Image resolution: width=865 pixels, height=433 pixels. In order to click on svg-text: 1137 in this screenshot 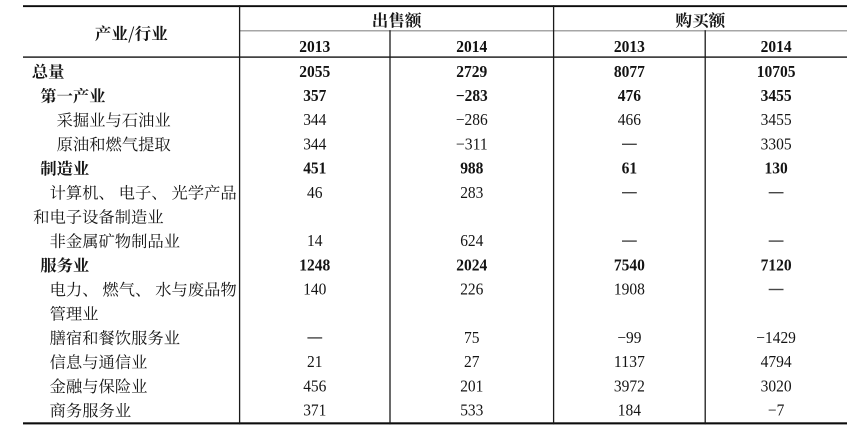, I will do `click(629, 361)`.